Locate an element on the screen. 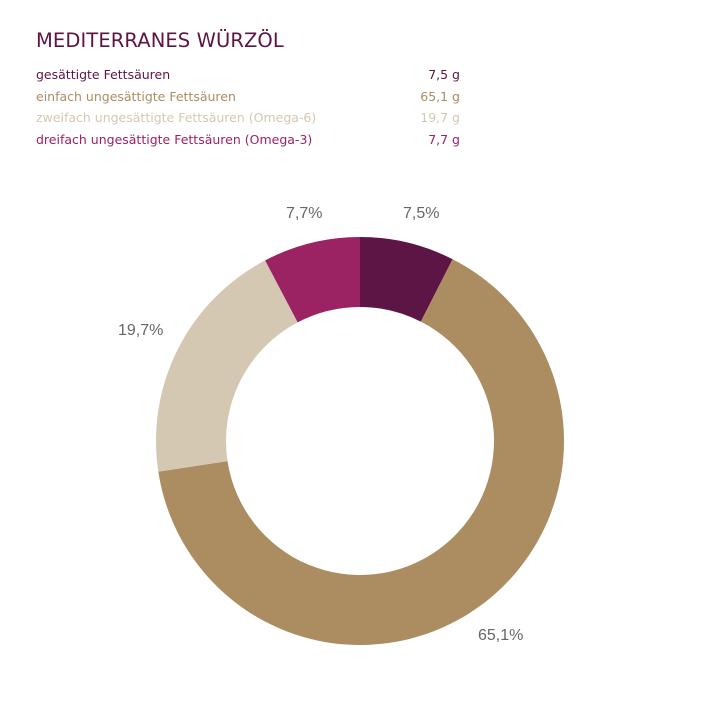 This screenshot has width=720, height=720. legend-label: gesättigte Fettsäuren is located at coordinates (103, 74).